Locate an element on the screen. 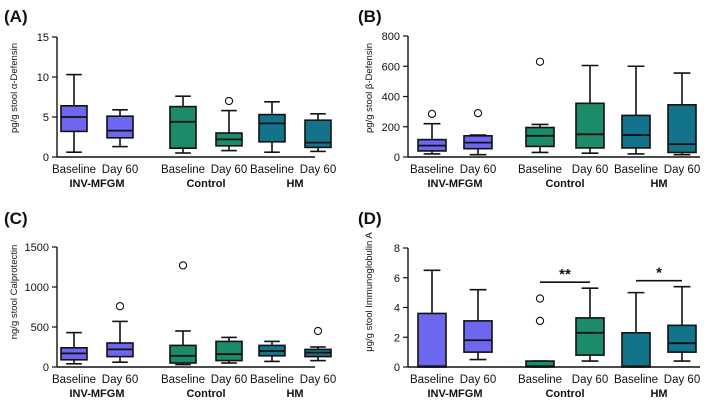 The width and height of the screenshot is (708, 404). y-tick-label: 6 is located at coordinates (397, 279).